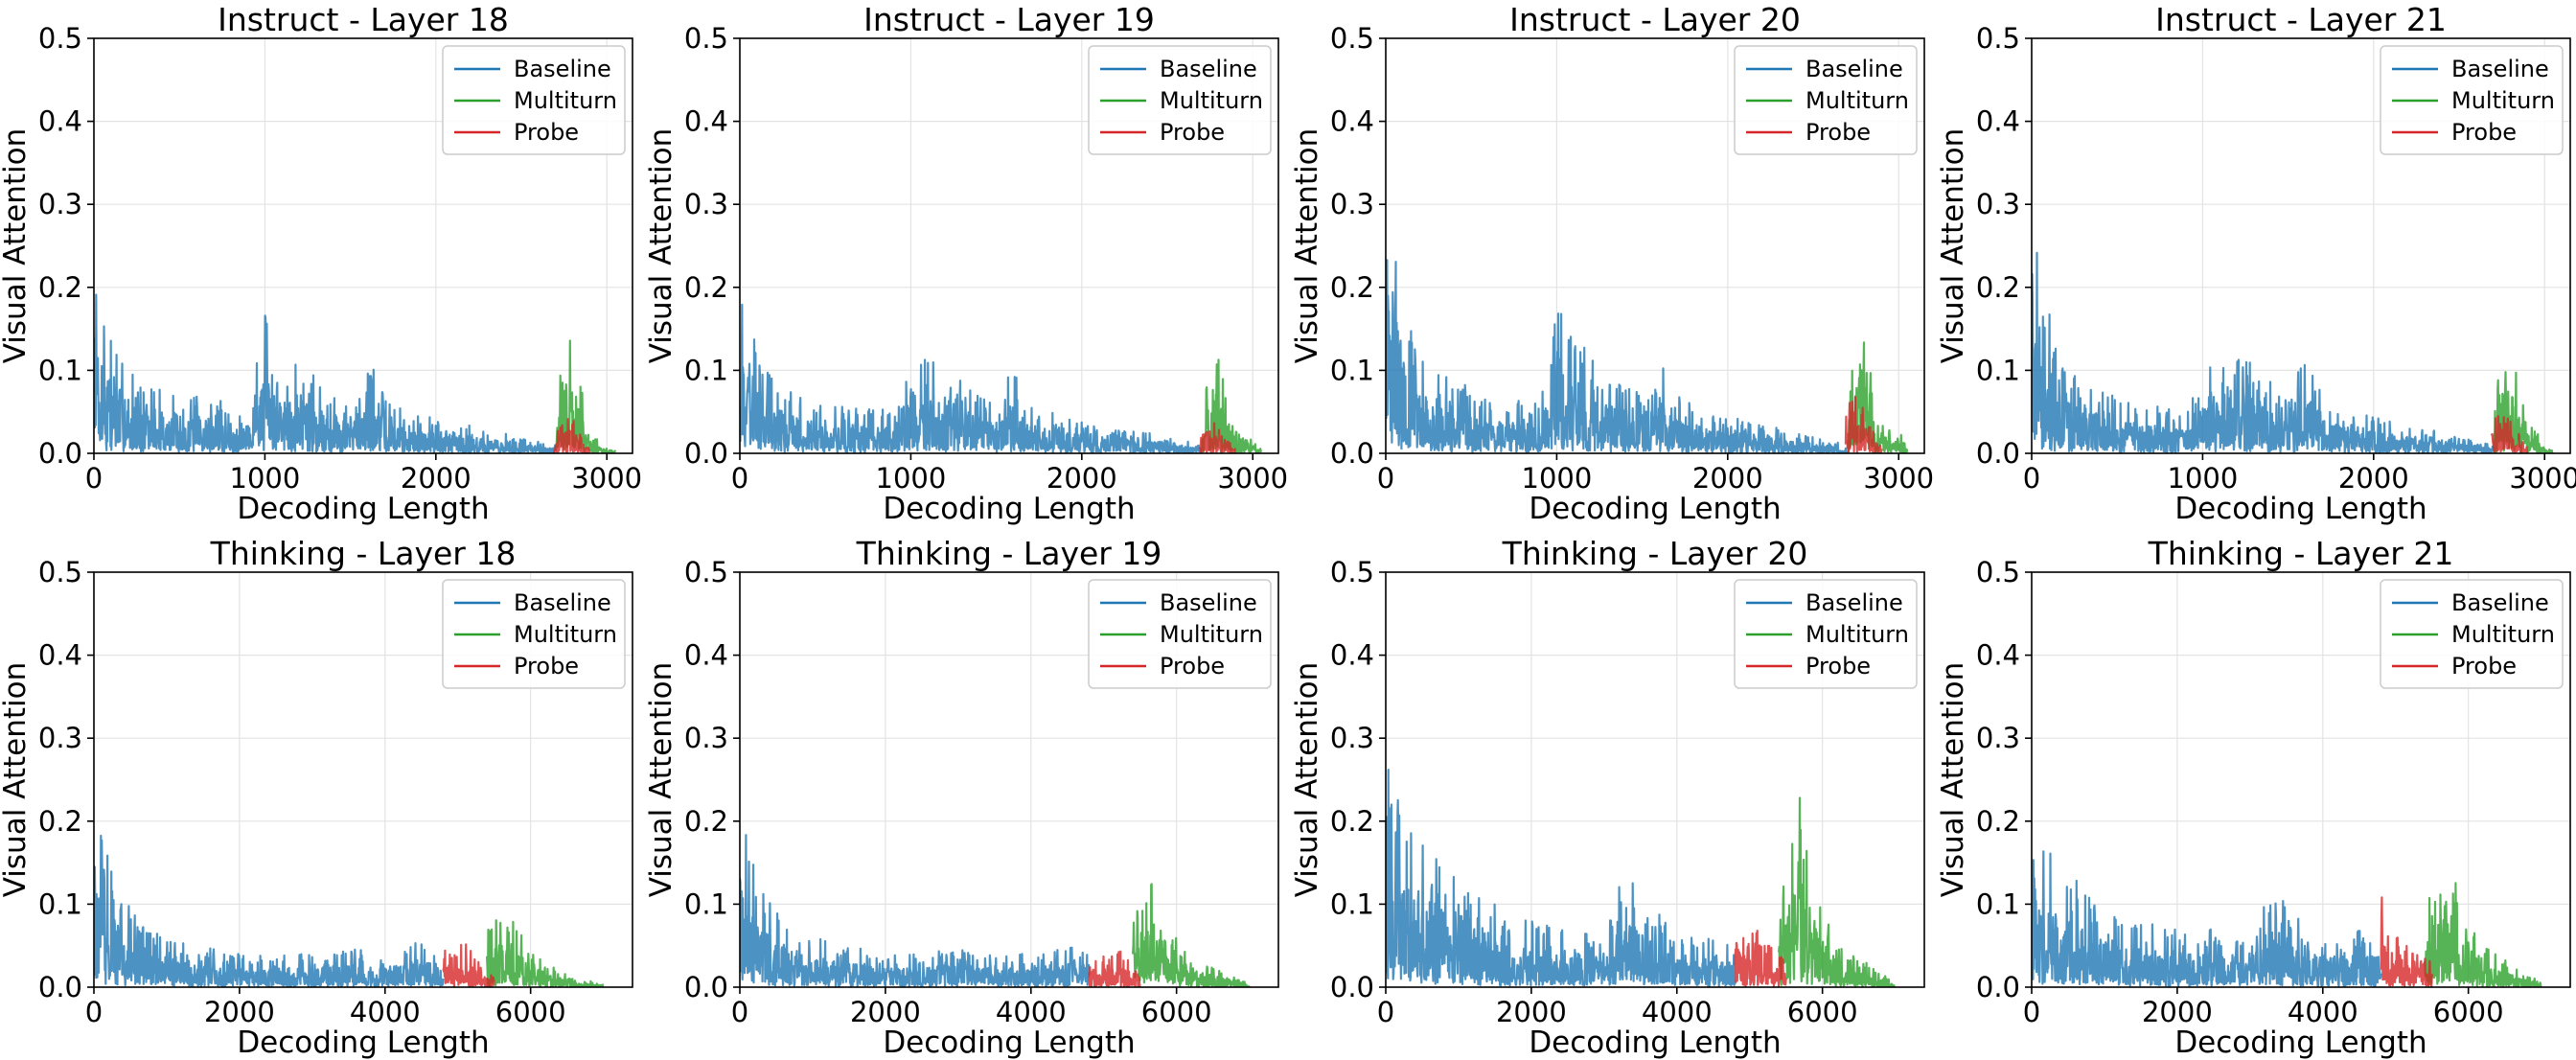 Image resolution: width=2576 pixels, height=1060 pixels. I want to click on chart-title: Instruct - Layer 18, so click(363, 20).